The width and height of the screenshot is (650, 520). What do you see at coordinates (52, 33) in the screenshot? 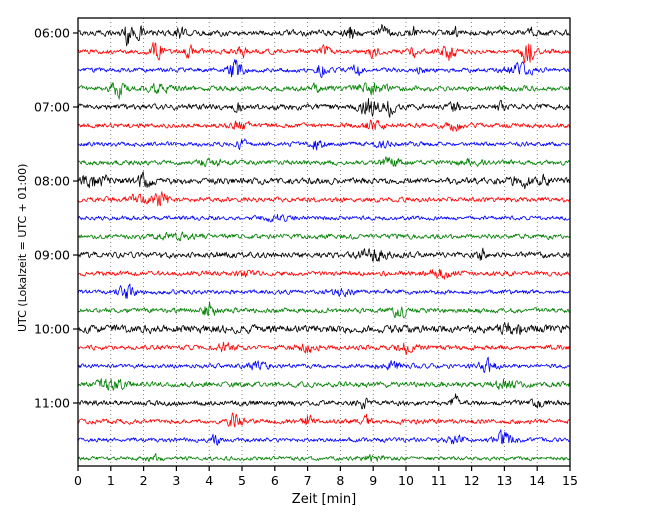
I see `y-tick-label: 06:00` at bounding box center [52, 33].